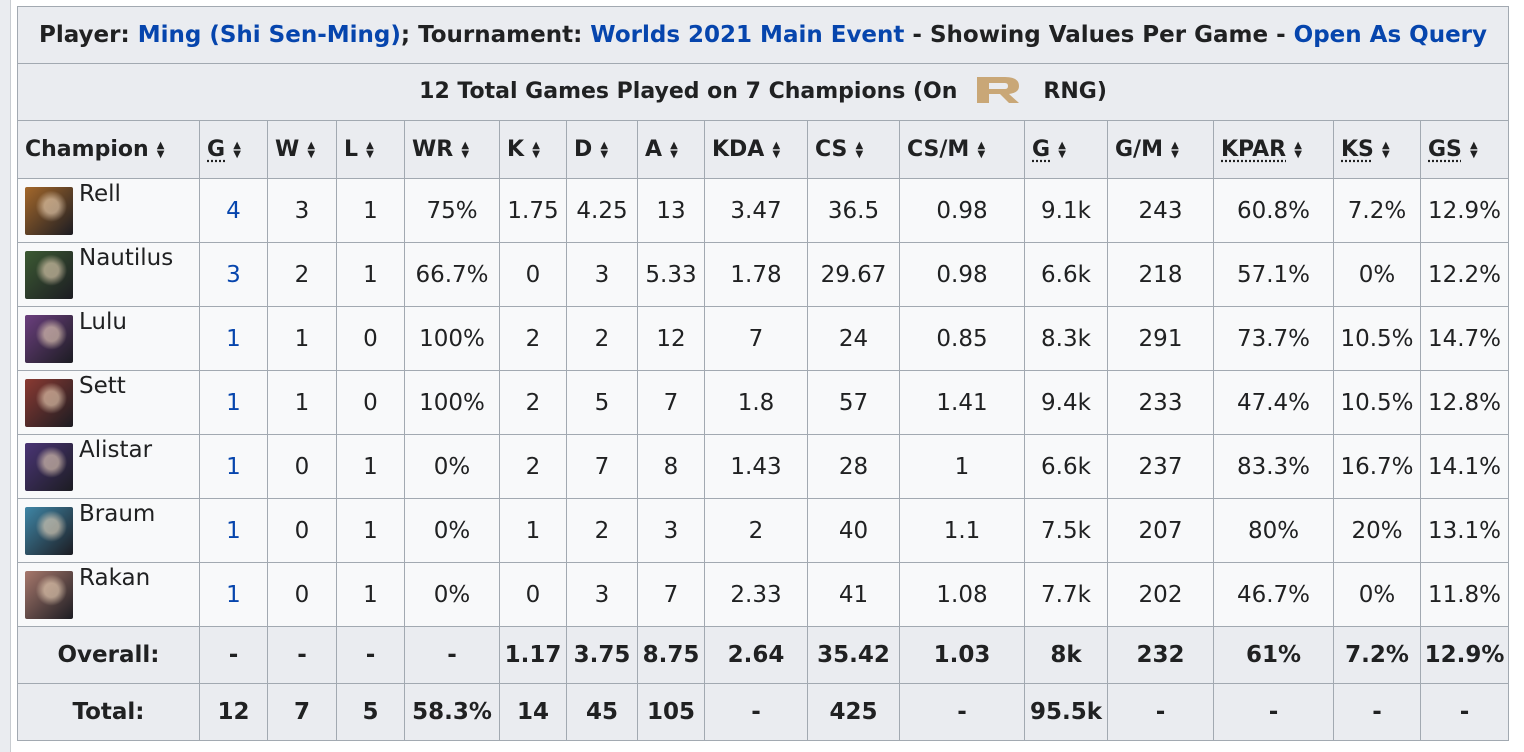 The width and height of the screenshot is (1524, 752). Describe the element at coordinates (1066, 594) in the screenshot. I see `cell-gold: 7.7k` at that location.